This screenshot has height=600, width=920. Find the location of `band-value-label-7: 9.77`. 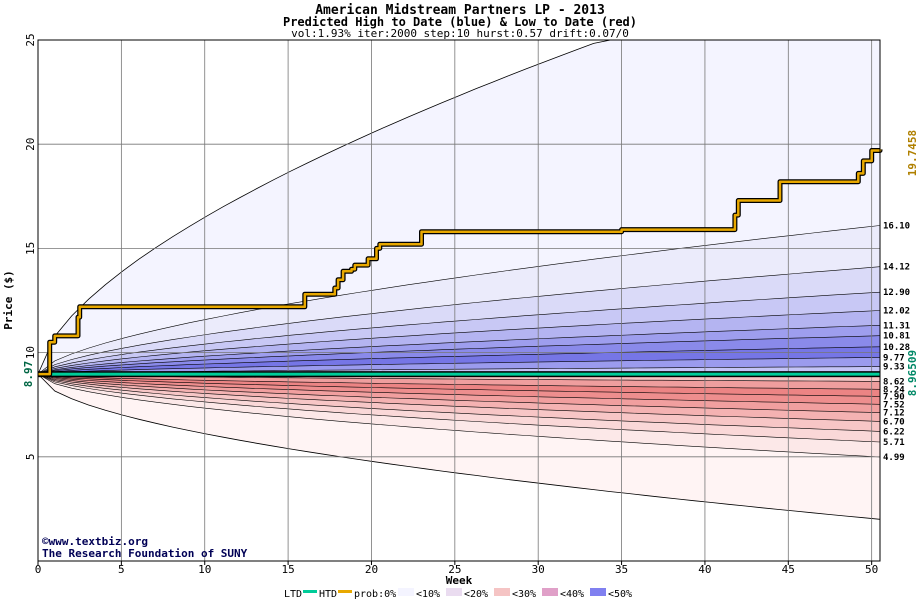

band-value-label-7: 9.77 is located at coordinates (894, 358).